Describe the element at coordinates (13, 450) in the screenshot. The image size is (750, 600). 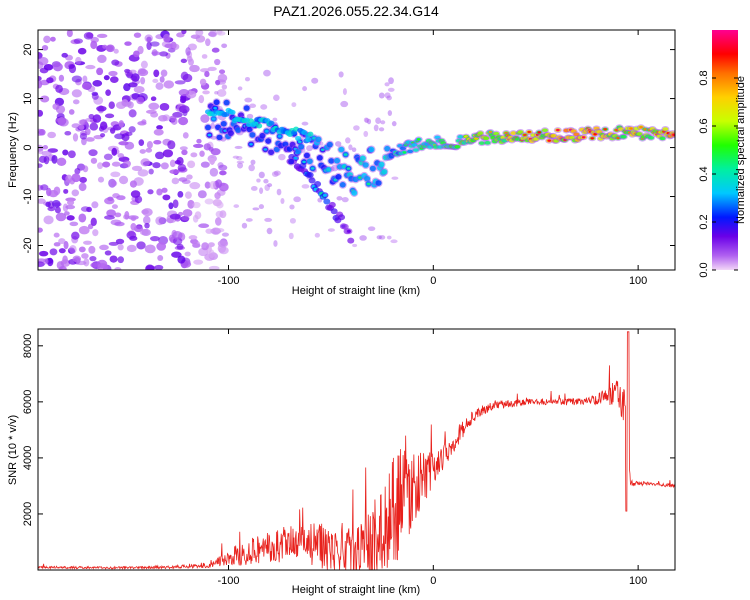
I see `snr-ylabel: SNR (10 * v/v)` at that location.